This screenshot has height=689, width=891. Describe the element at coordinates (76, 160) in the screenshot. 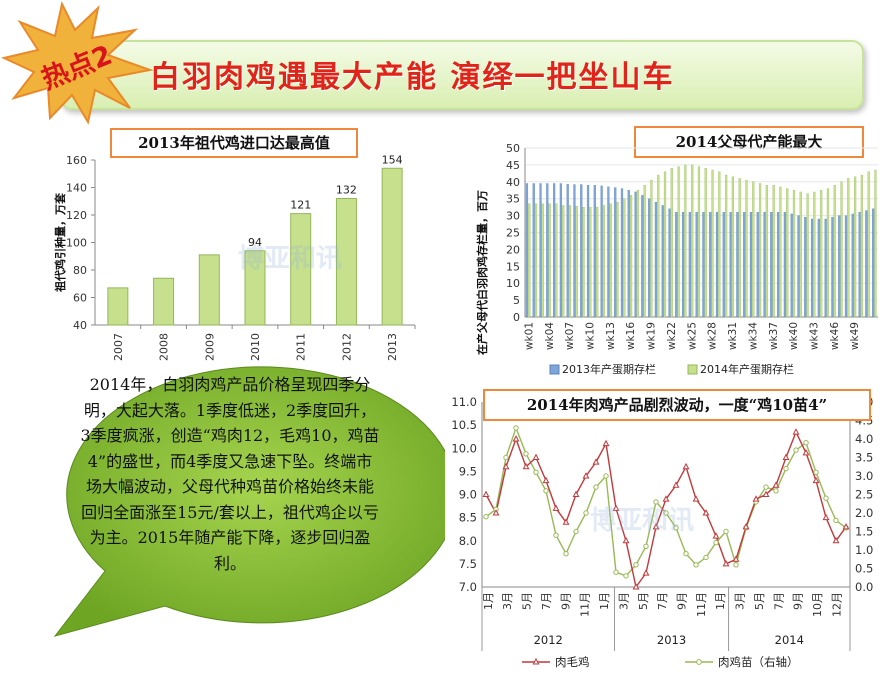

I see `chart1-y-tick-label: 160` at that location.